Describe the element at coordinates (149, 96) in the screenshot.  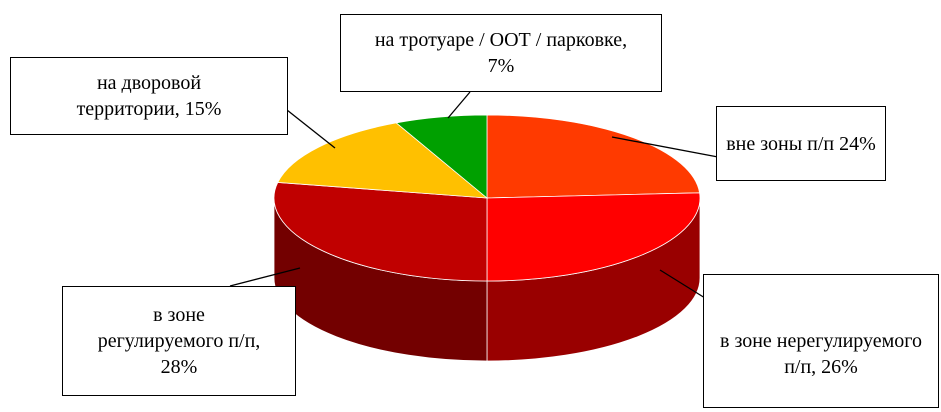
I see `data-label: на дворовой территории, 15%` at that location.